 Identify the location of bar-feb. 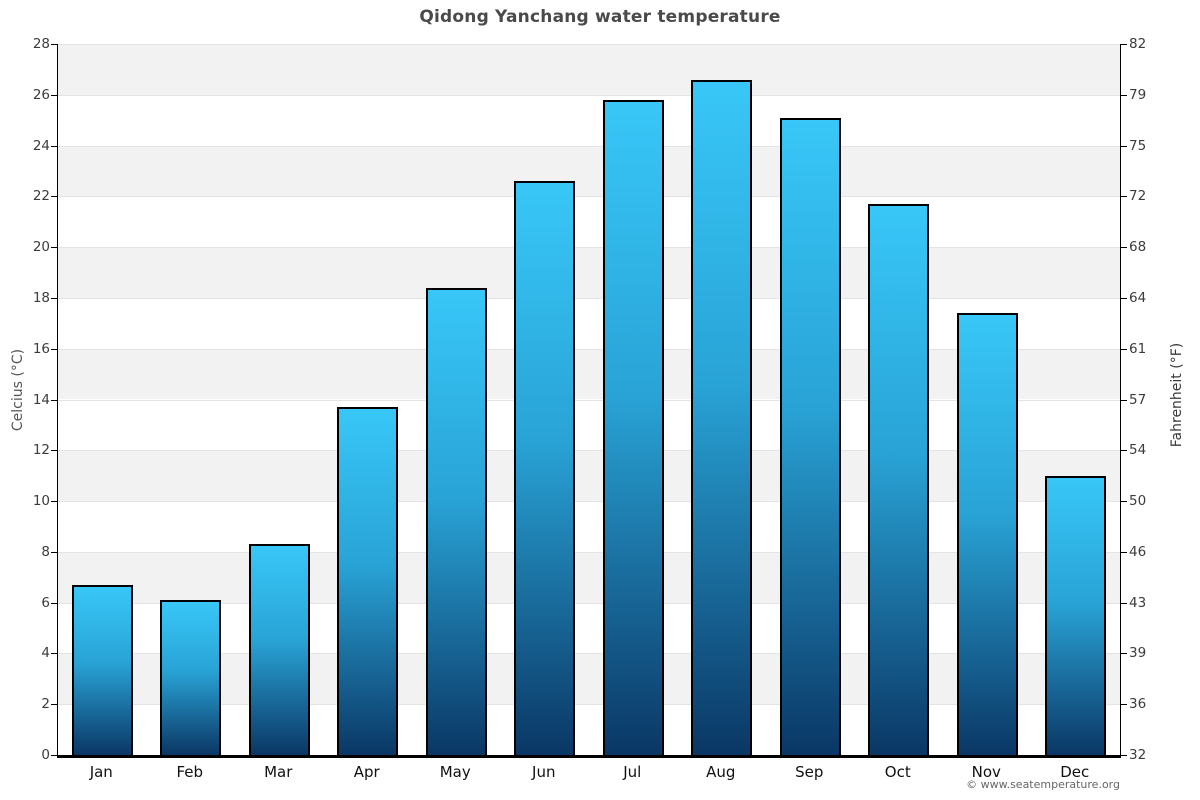
(191, 677).